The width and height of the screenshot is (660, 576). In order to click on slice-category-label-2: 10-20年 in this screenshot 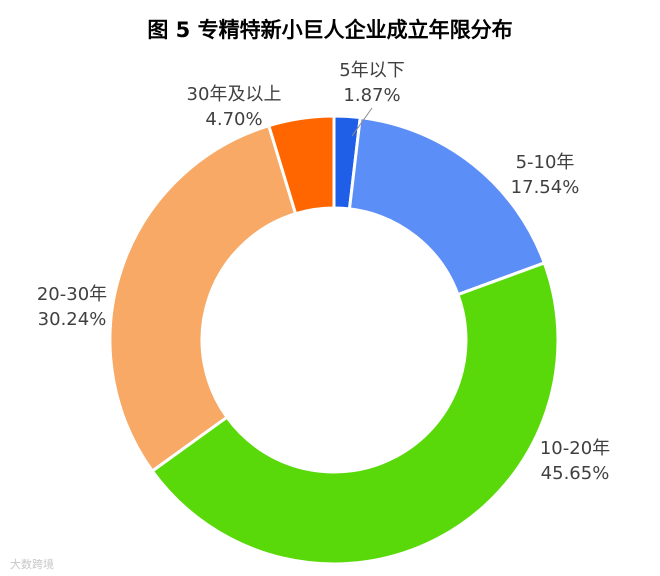, I will do `click(575, 448)`.